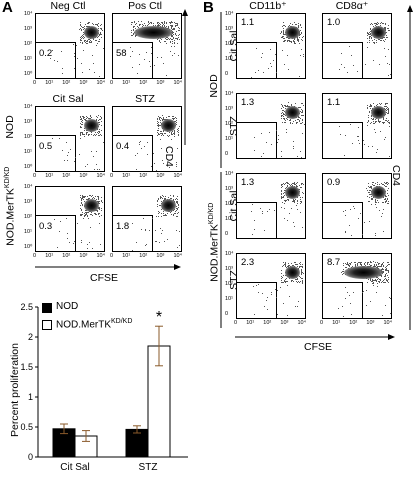 Image resolution: width=416 pixels, height=485 pixels. Describe the element at coordinates (357, 46) in the screenshot. I see `flow-plot-b-r0-c1: 1.0` at that location.